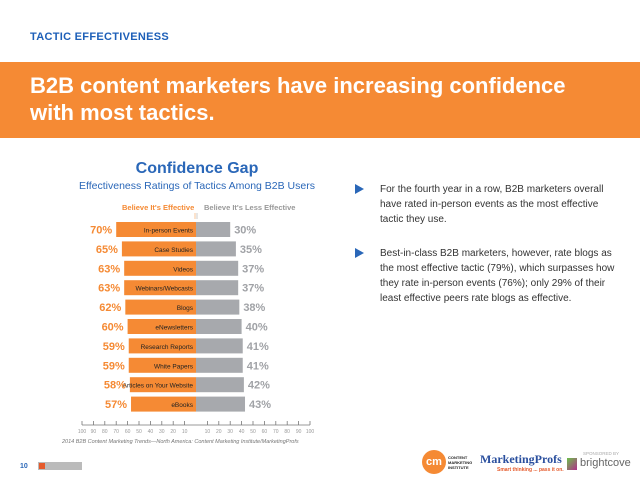  Describe the element at coordinates (158, 207) in the screenshot. I see `legend-effective: Believe It's Effective` at that location.